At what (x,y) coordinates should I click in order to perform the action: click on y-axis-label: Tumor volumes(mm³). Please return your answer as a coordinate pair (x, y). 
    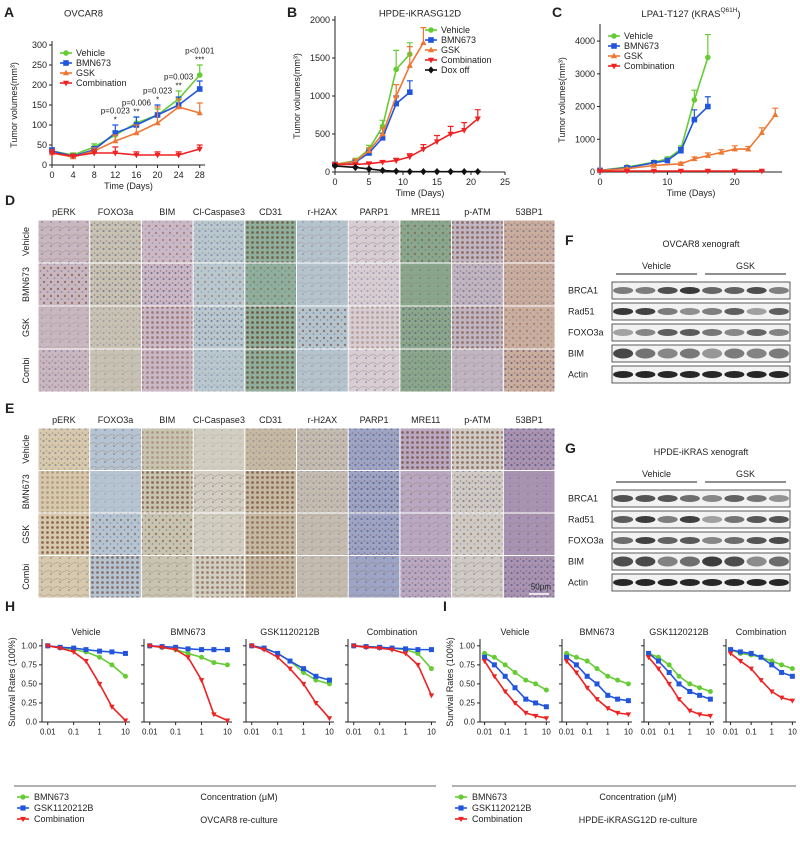
    Looking at the image, I should click on (14, 105).